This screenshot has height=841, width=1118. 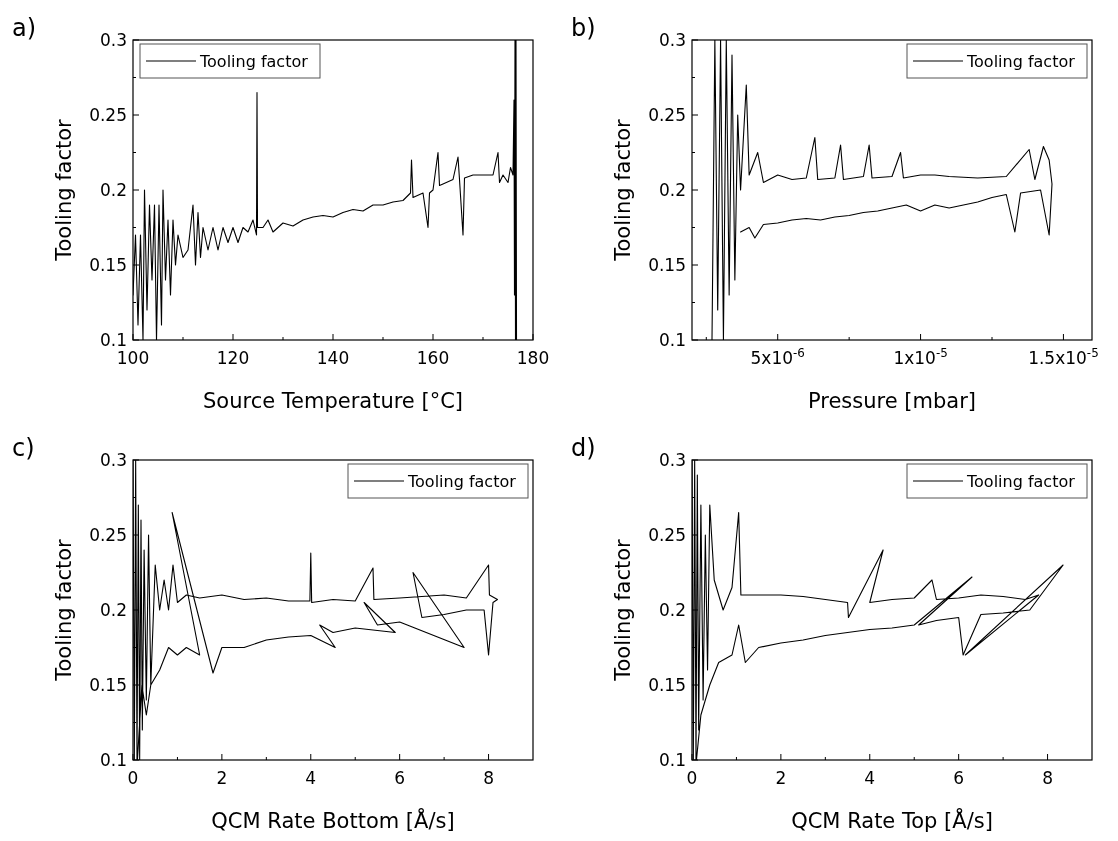 What do you see at coordinates (892, 820) in the screenshot?
I see `x-axis-title: QCM Rate Top [Å/s]` at bounding box center [892, 820].